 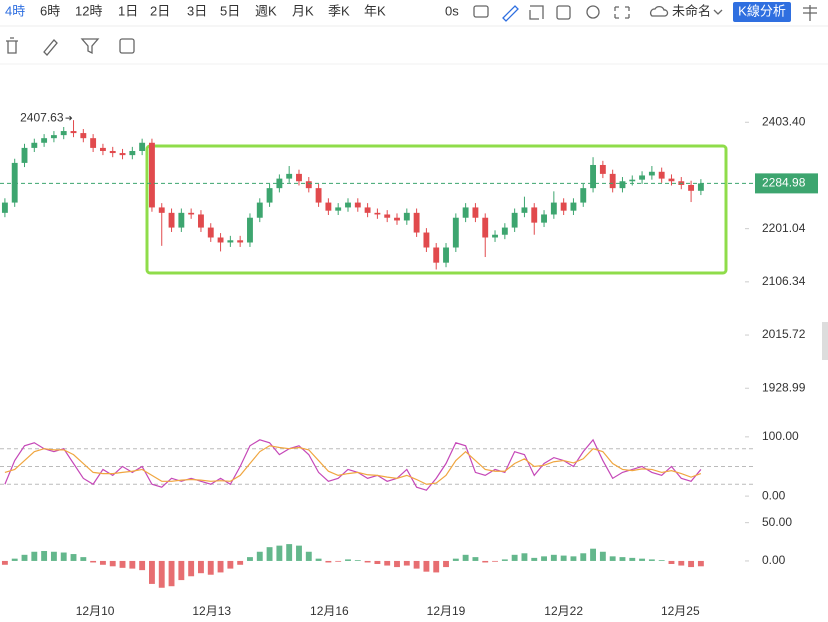 I want to click on x-tick-label: 12月19, so click(x=446, y=611).